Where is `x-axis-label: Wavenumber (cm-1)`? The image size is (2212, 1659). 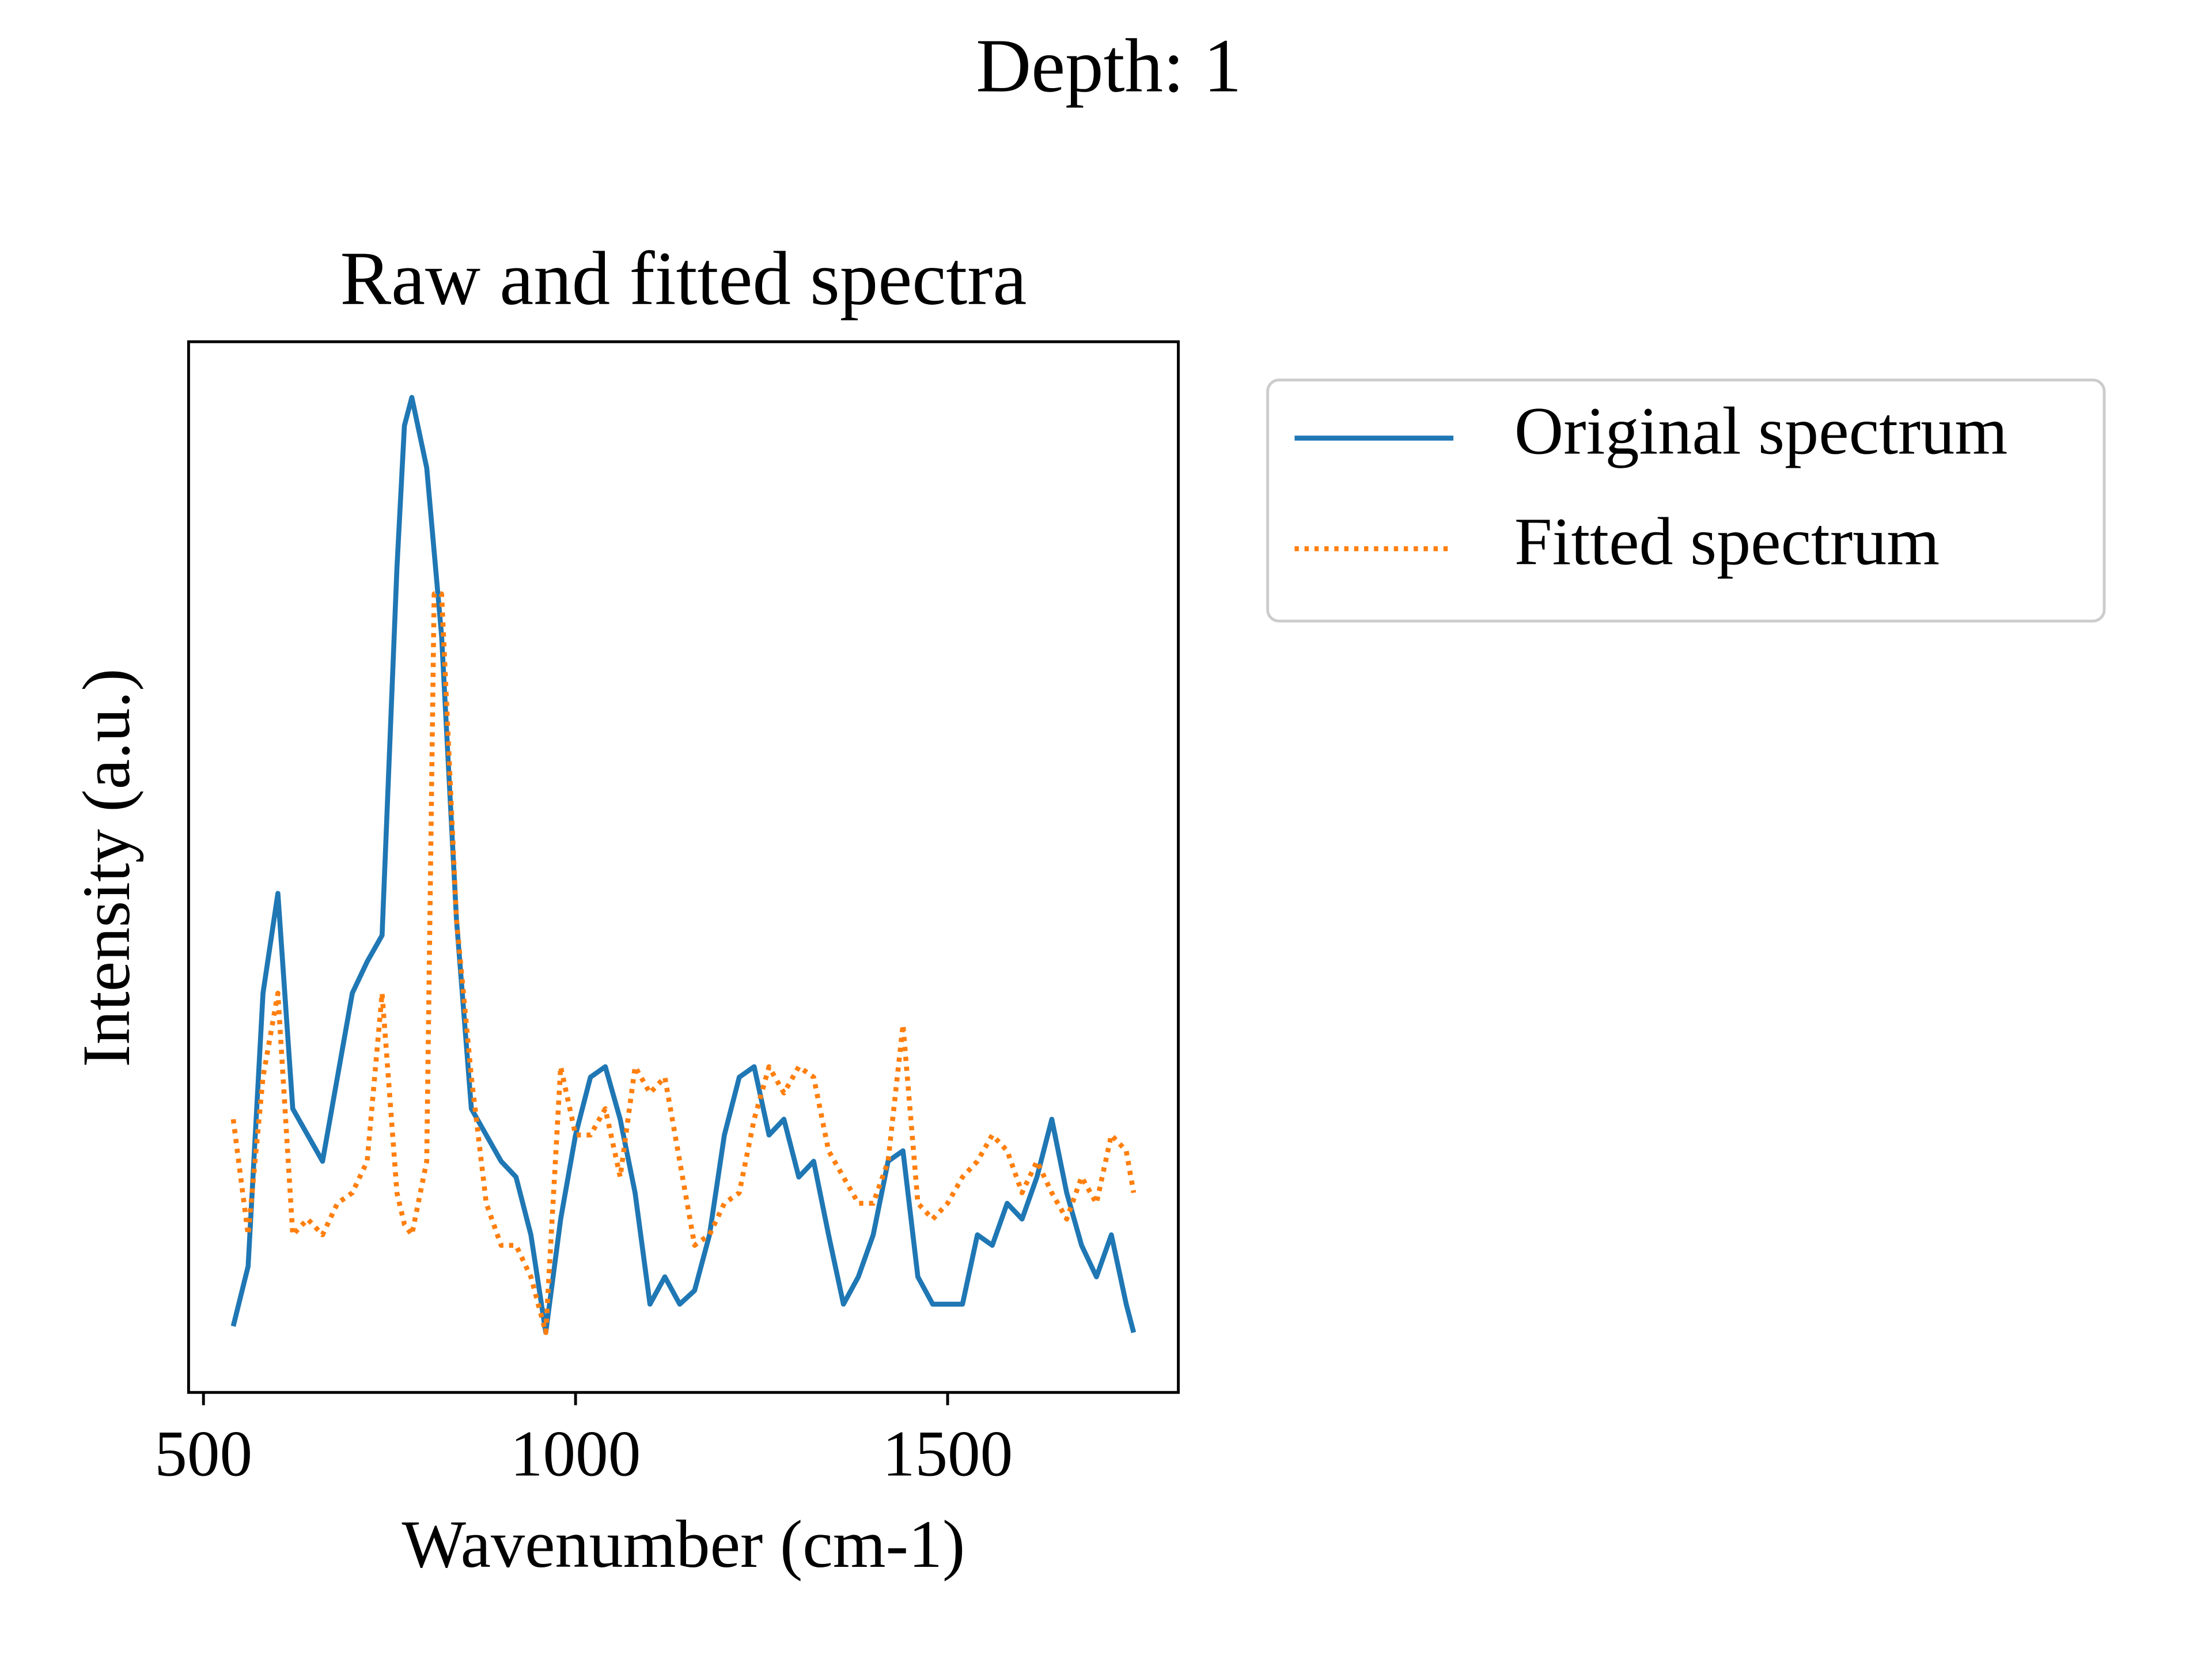
x-axis-label: Wavenumber (cm-1) is located at coordinates (683, 1544).